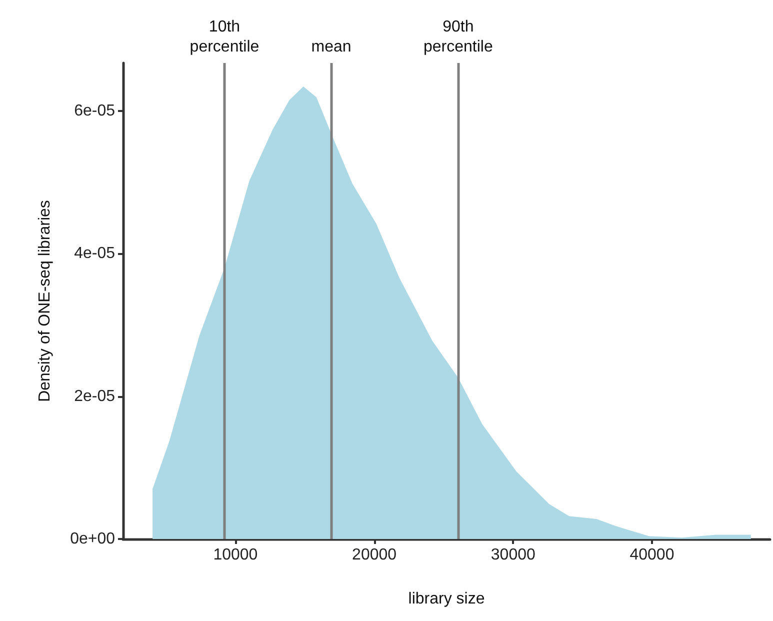 The height and width of the screenshot is (621, 773). I want to click on y-axis-title: Density of ONE-seq libraries, so click(45, 301).